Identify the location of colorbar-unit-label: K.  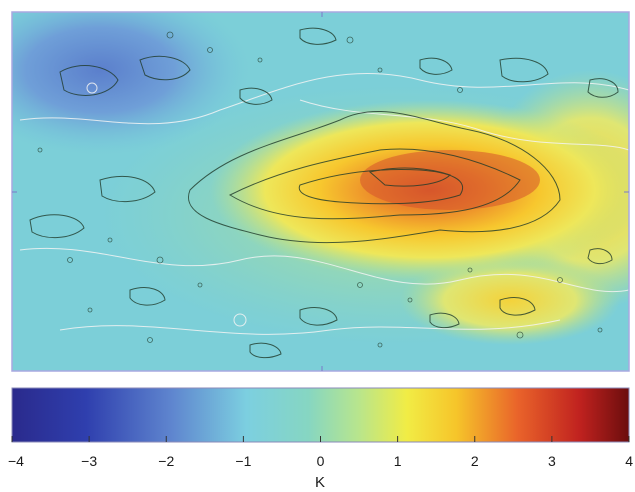
(320, 482).